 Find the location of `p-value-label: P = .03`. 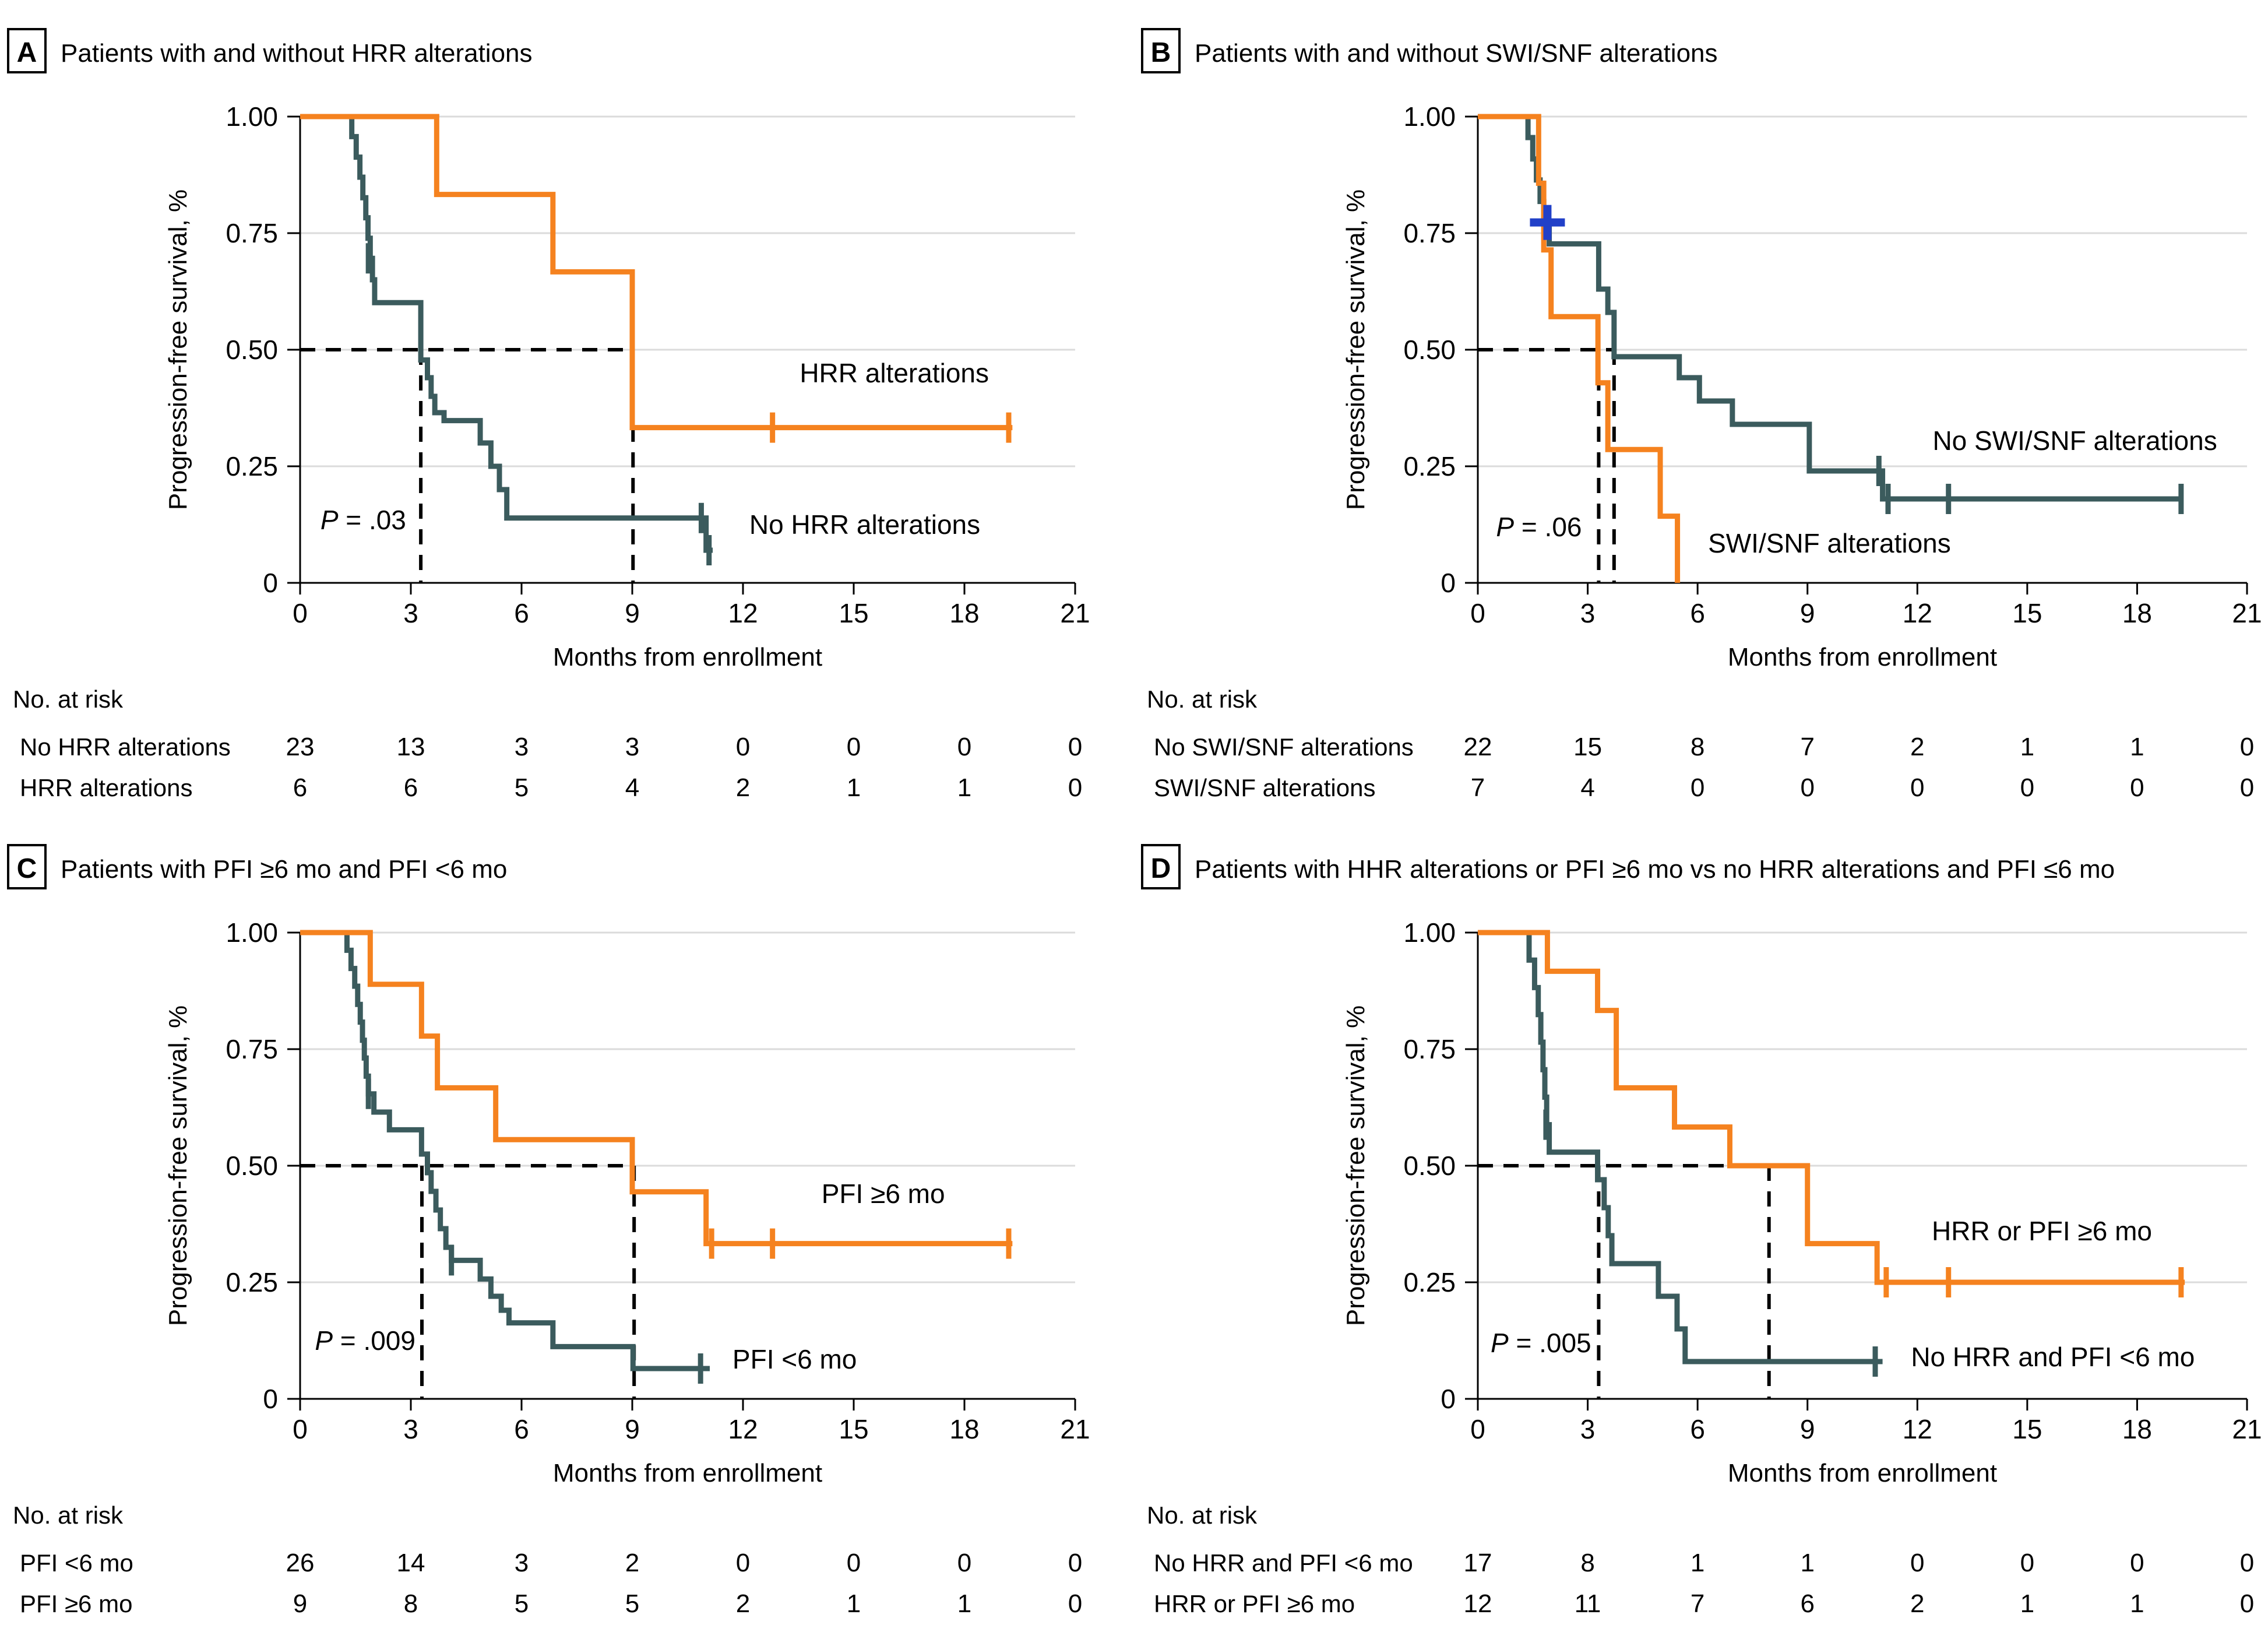

p-value-label: P = .03 is located at coordinates (363, 520).